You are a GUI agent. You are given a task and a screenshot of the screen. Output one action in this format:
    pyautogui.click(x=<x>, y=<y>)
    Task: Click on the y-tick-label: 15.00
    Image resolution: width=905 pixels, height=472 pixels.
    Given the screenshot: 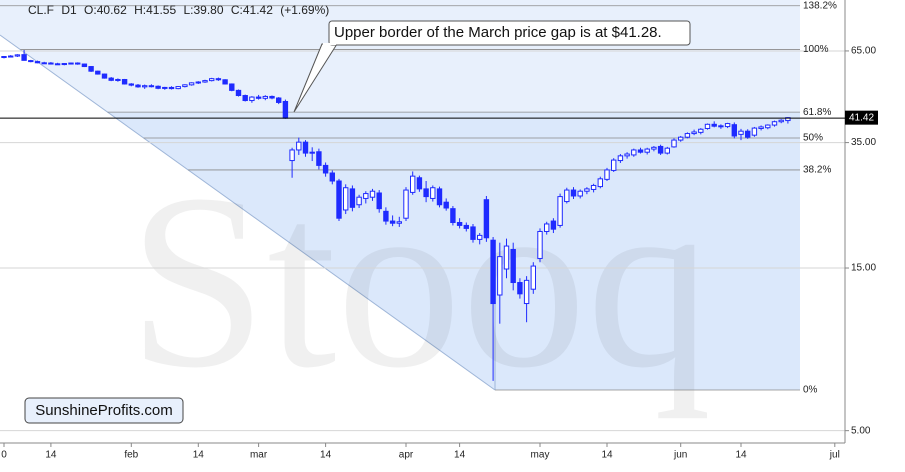 What is the action you would take?
    pyautogui.click(x=863, y=268)
    